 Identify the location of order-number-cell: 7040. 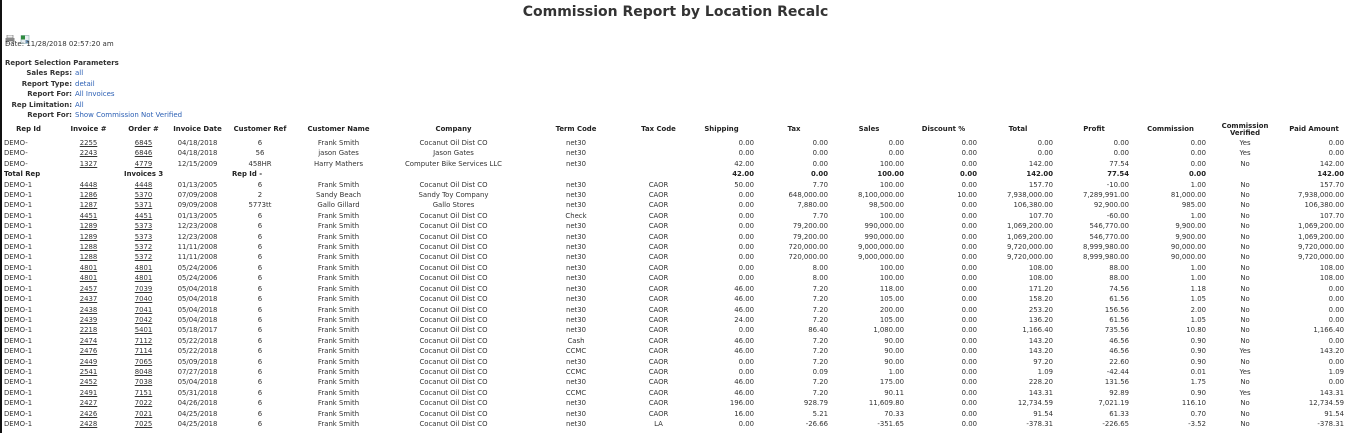
(144, 299).